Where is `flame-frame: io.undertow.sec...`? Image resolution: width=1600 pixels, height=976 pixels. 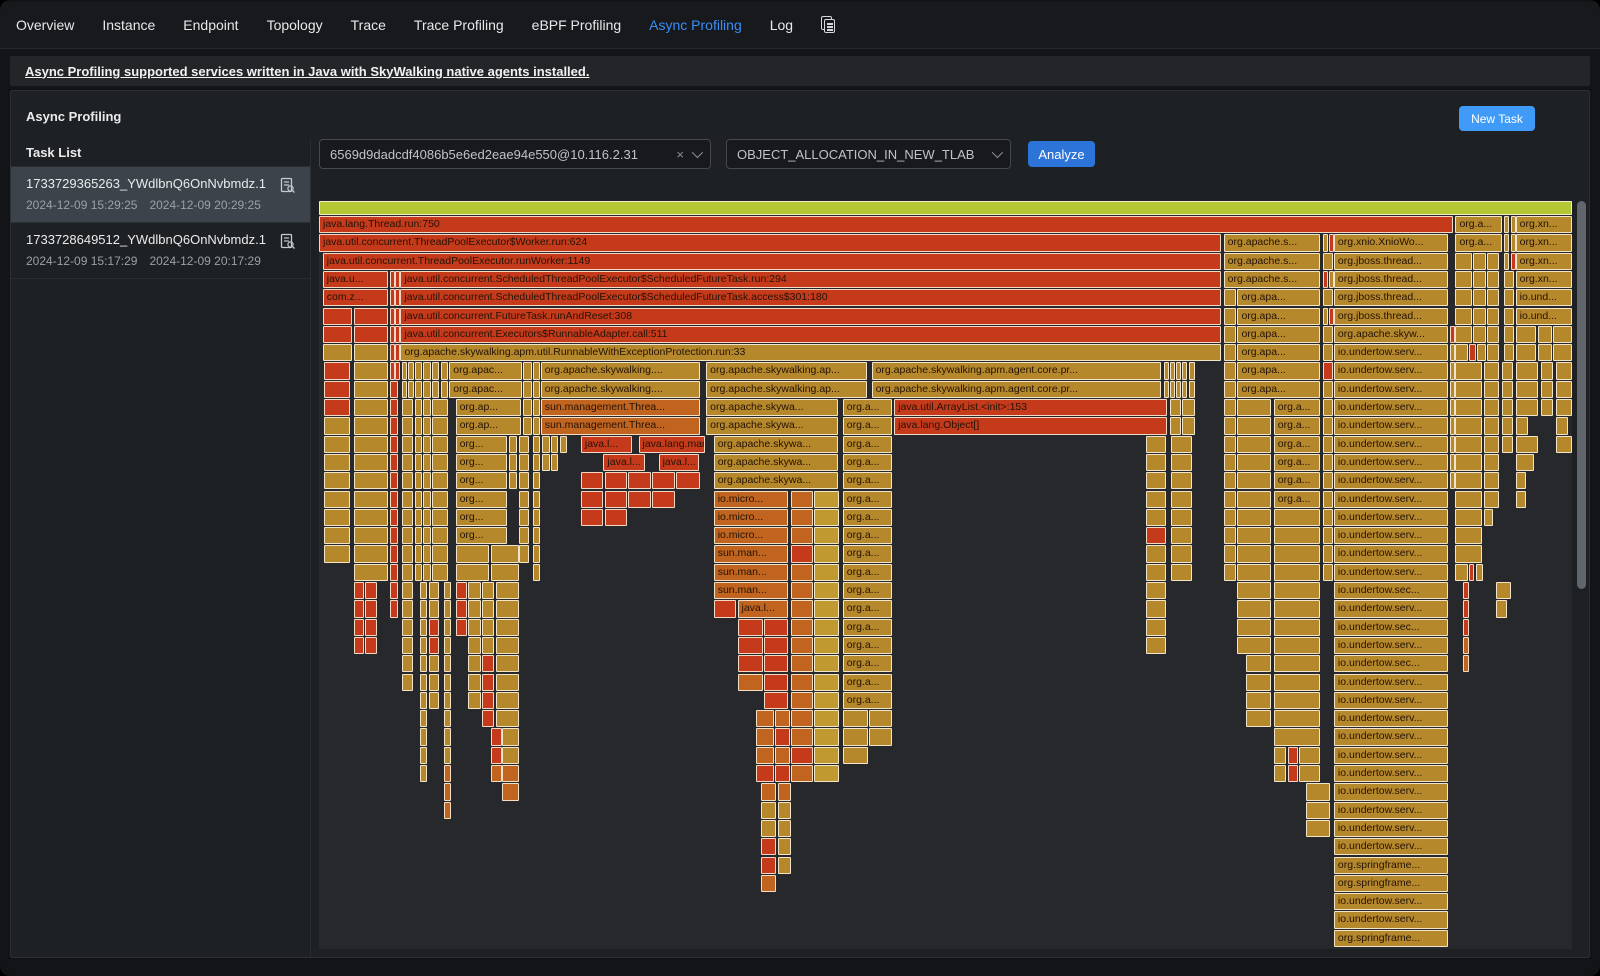 flame-frame: io.undertow.sec... is located at coordinates (1390, 664).